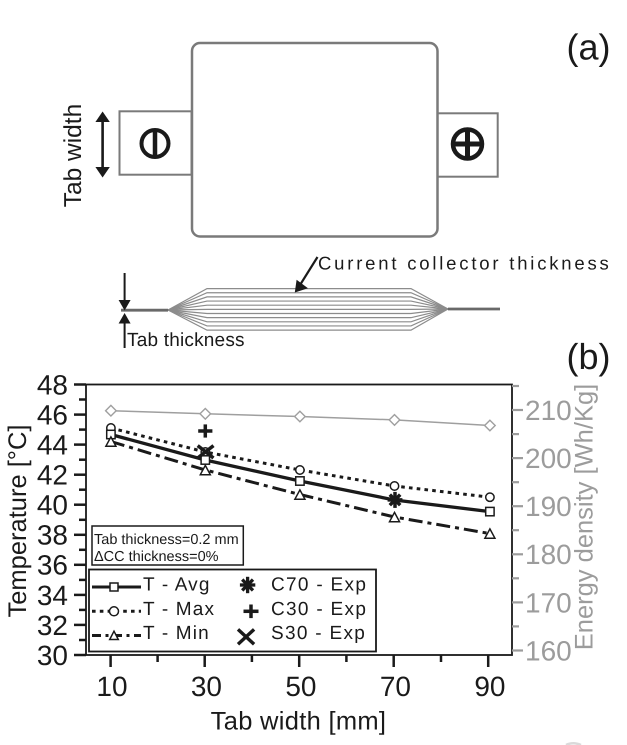  I want to click on svg-text: 170, so click(548, 602).